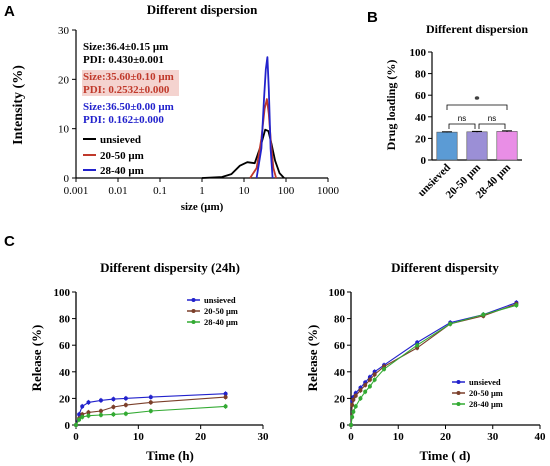 The height and width of the screenshot is (466, 550). I want to click on annotation-unsieved-size: Size:36.4±0.15 μm, so click(125, 47).